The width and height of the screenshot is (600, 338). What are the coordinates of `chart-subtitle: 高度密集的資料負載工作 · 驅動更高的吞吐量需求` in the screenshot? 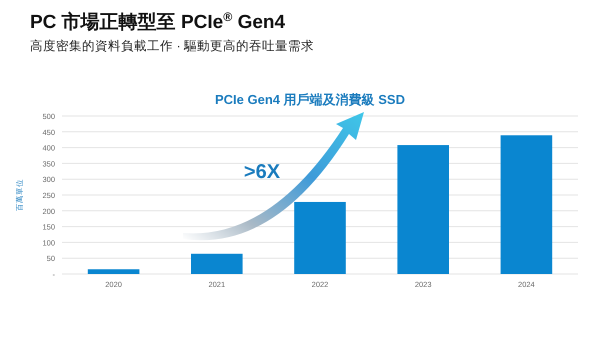 It's located at (172, 45).